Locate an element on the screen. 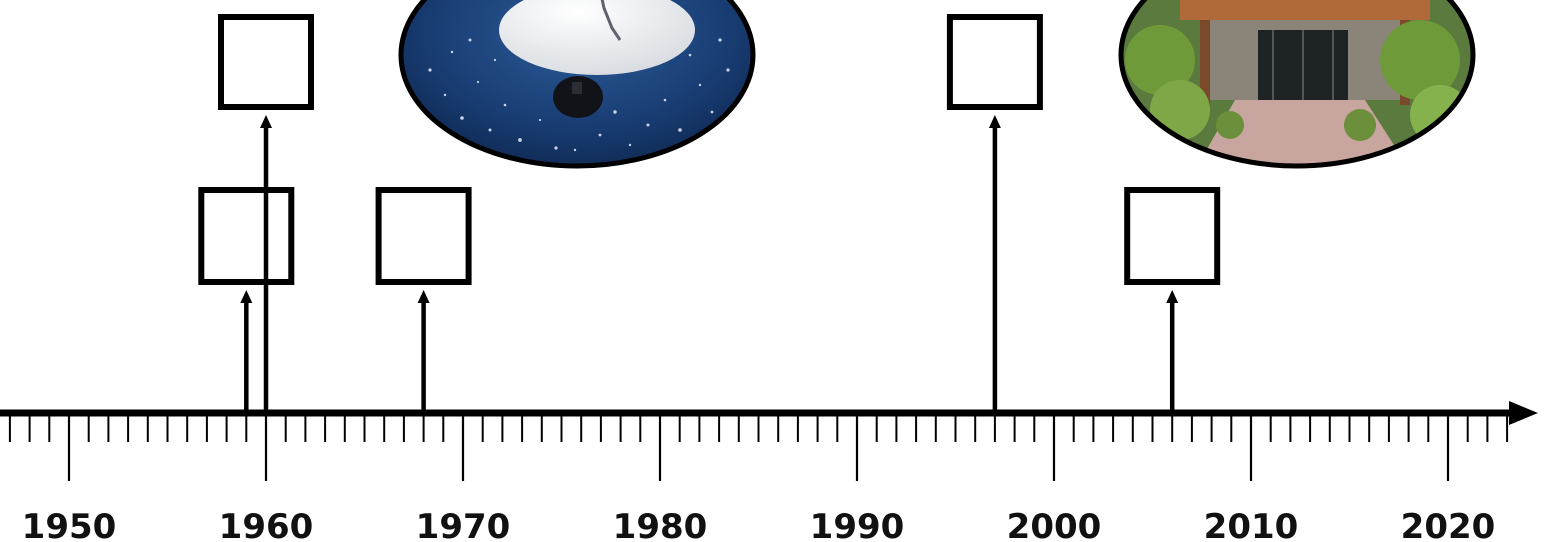 This screenshot has width=1549, height=542. event-2006 is located at coordinates (1172, 299).